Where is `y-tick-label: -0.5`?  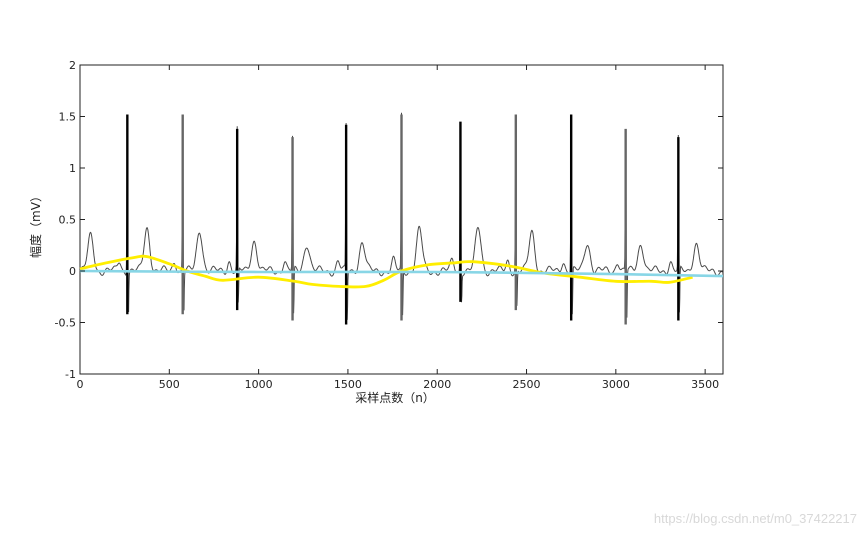 y-tick-label: -0.5 is located at coordinates (65, 323).